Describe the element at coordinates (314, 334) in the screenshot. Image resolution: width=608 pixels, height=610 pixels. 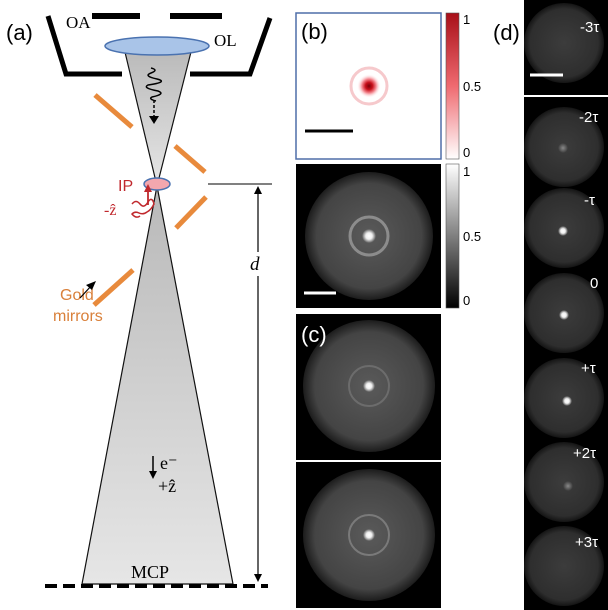
I see `panel-c-label: (c)` at that location.